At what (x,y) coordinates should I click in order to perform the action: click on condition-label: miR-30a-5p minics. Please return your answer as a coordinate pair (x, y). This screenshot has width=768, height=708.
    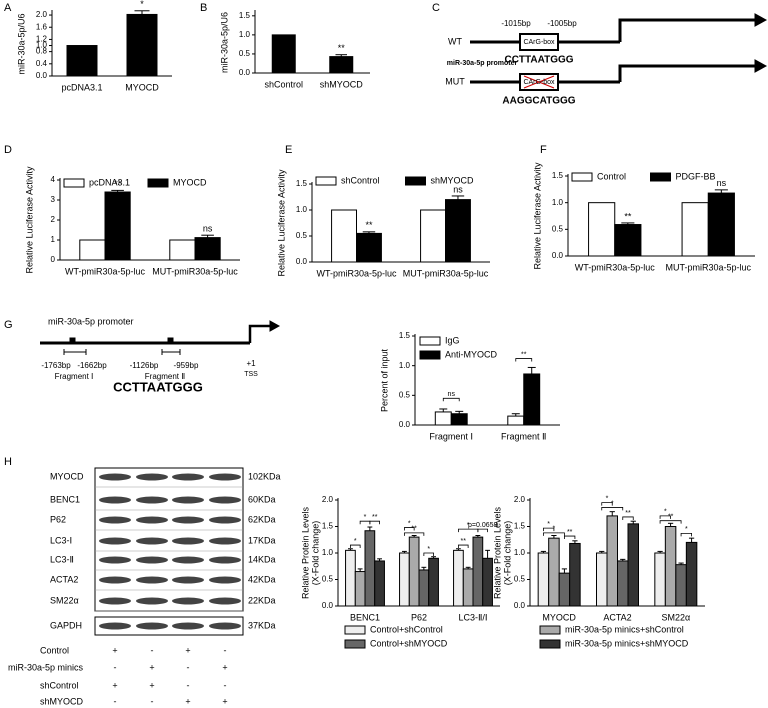
    Looking at the image, I should click on (46, 667).